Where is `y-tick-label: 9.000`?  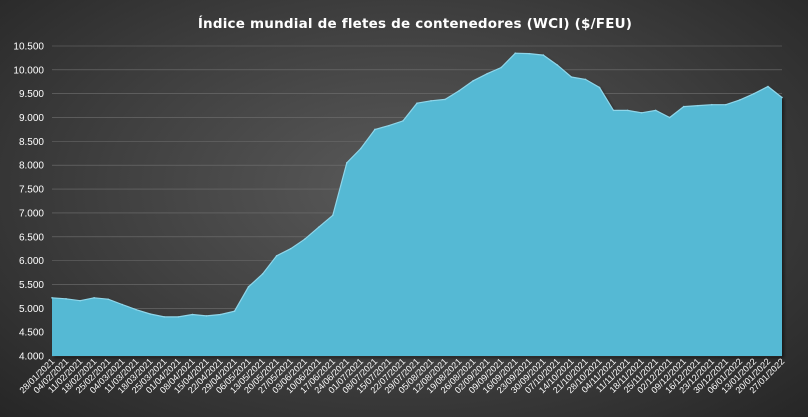
y-tick-label: 9.000 is located at coordinates (31, 118).